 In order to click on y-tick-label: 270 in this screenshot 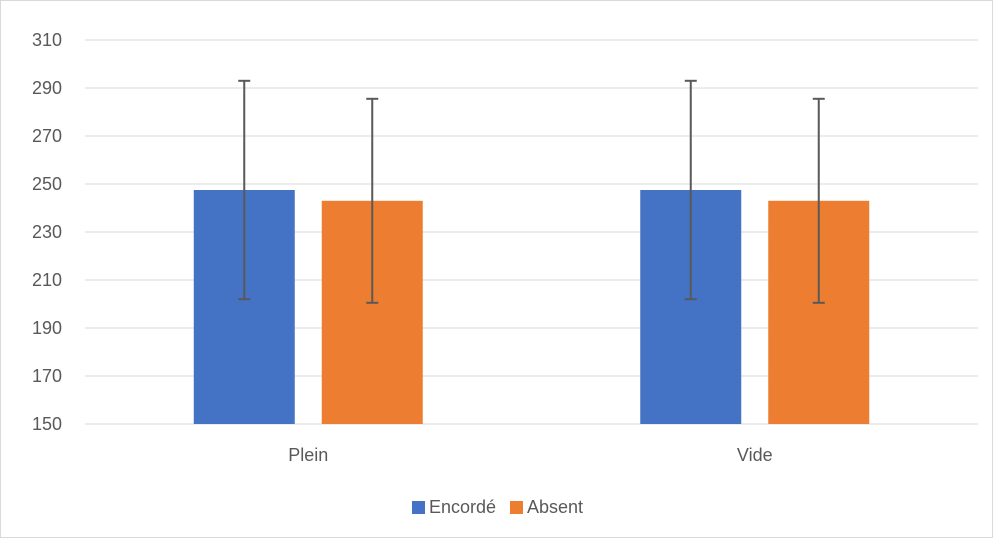, I will do `click(47, 136)`.